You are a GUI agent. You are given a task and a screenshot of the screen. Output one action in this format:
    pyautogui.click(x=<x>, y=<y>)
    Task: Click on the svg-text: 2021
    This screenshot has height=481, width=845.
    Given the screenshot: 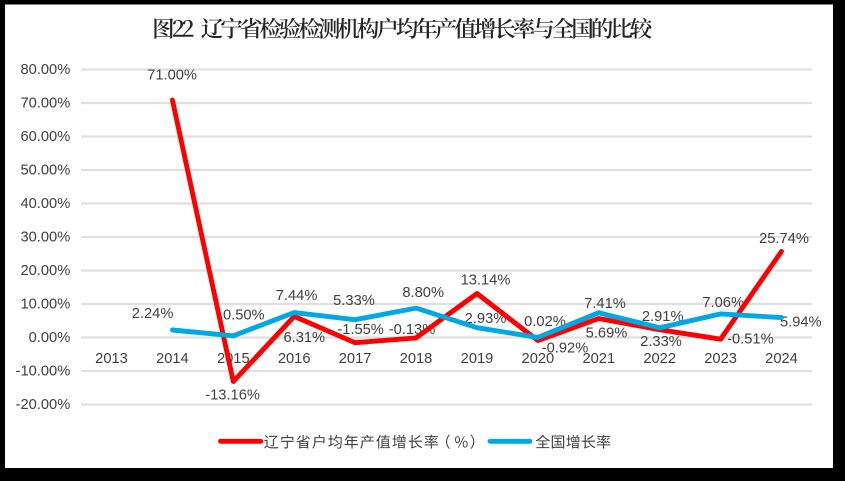 What is the action you would take?
    pyautogui.click(x=598, y=359)
    